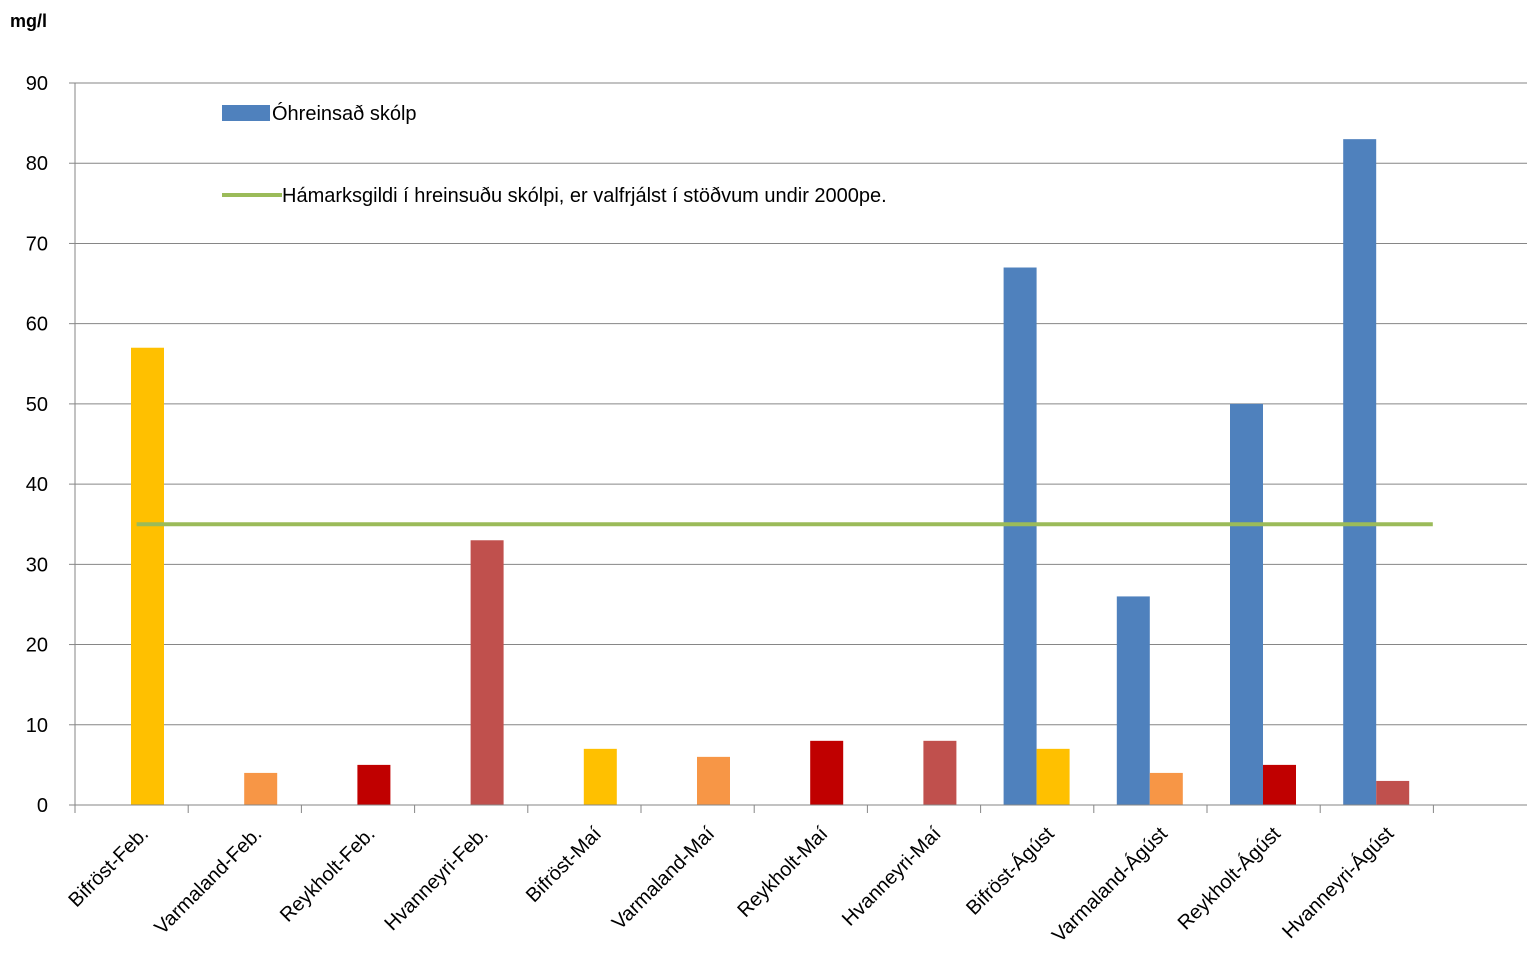  Describe the element at coordinates (892, 877) in the screenshot. I see `x-tick-label-7: Hvanneyri-Maí` at that location.